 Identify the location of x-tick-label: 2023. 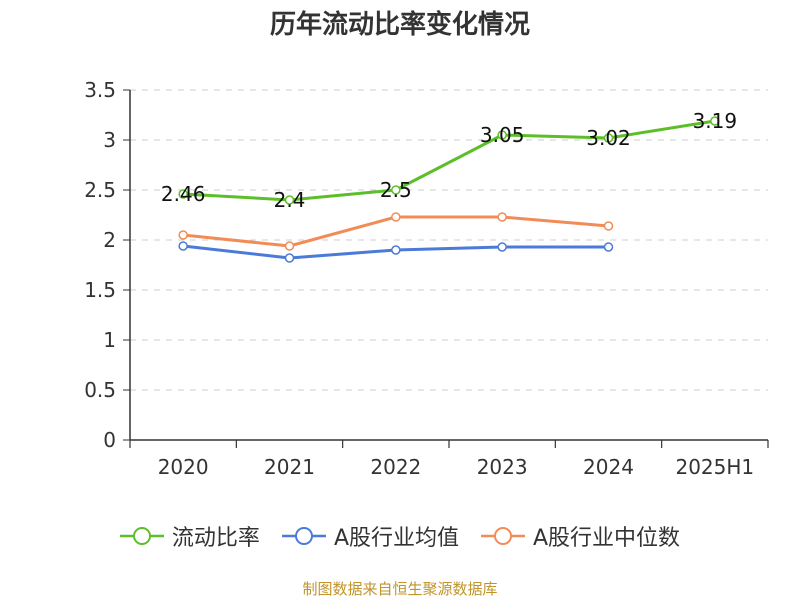
(502, 467).